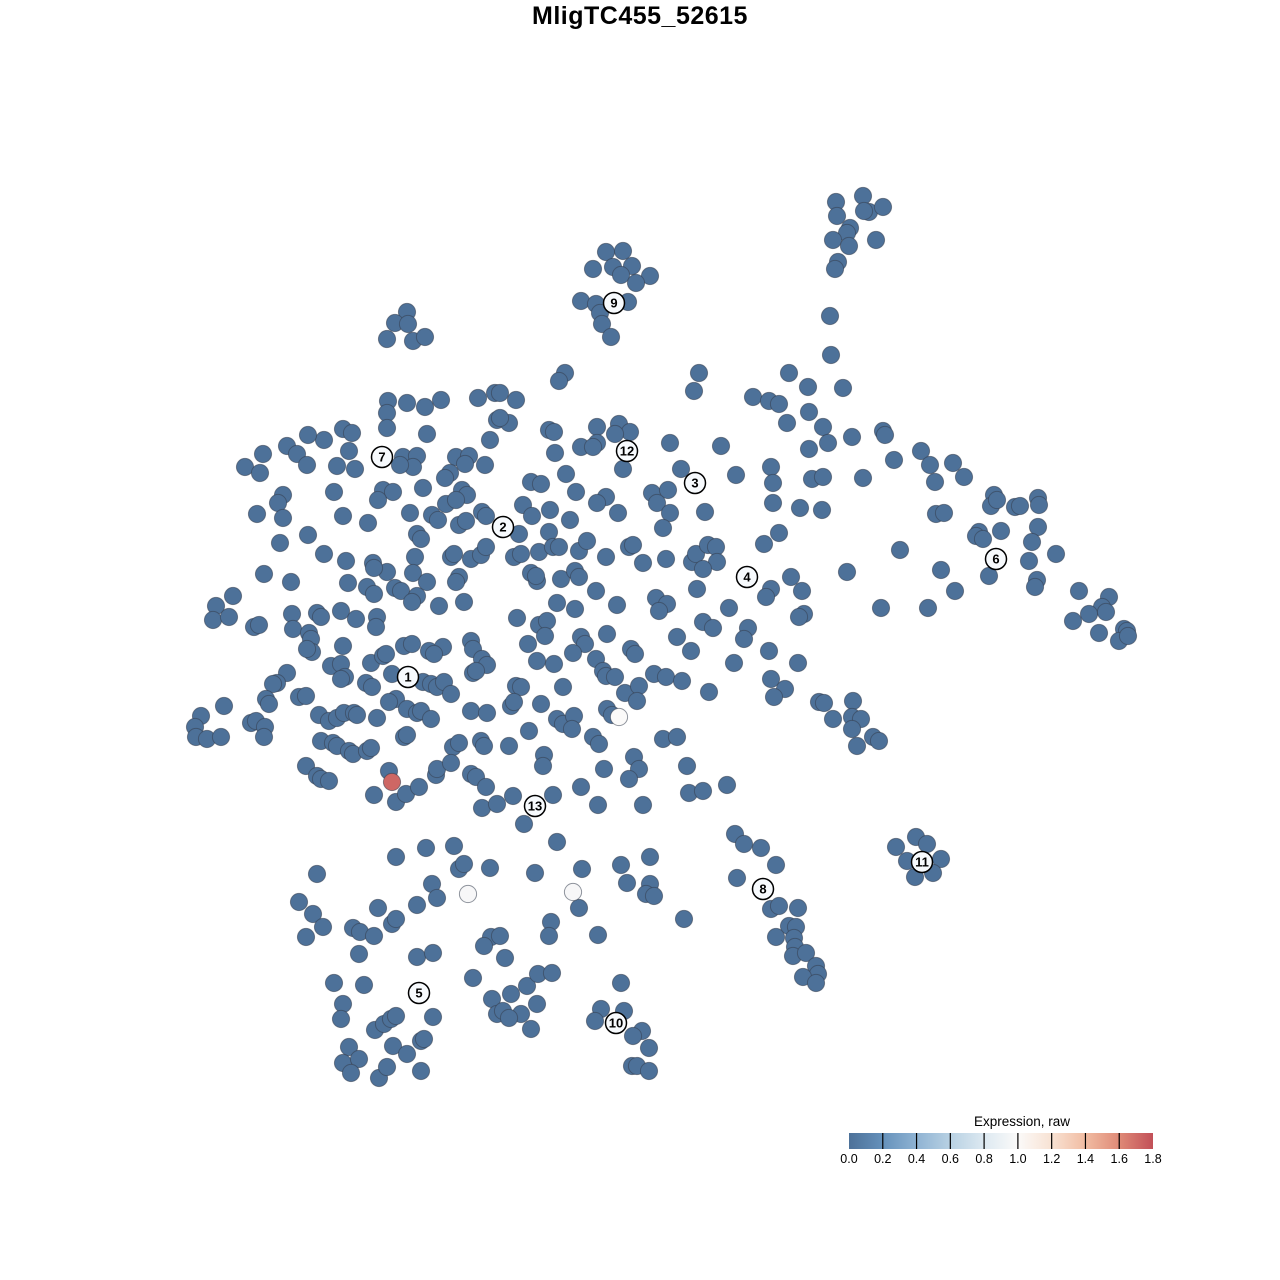  Describe the element at coordinates (848, 1159) in the screenshot. I see `legend-tick-label: 0.0` at that location.